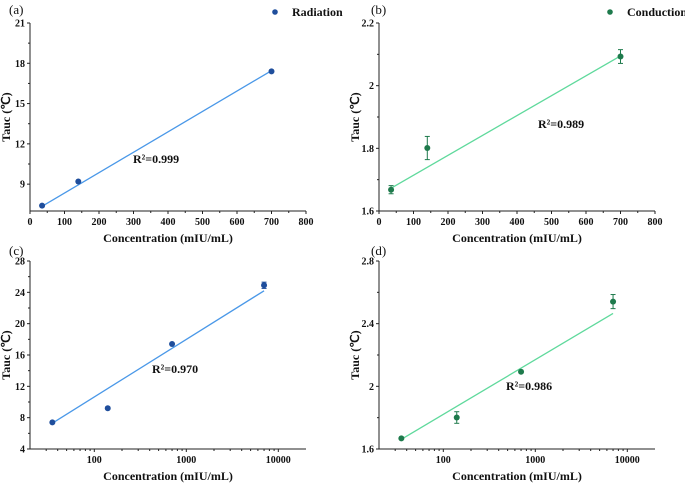 This screenshot has width=685, height=490. I want to click on y-tick-label: 24, so click(20, 293).